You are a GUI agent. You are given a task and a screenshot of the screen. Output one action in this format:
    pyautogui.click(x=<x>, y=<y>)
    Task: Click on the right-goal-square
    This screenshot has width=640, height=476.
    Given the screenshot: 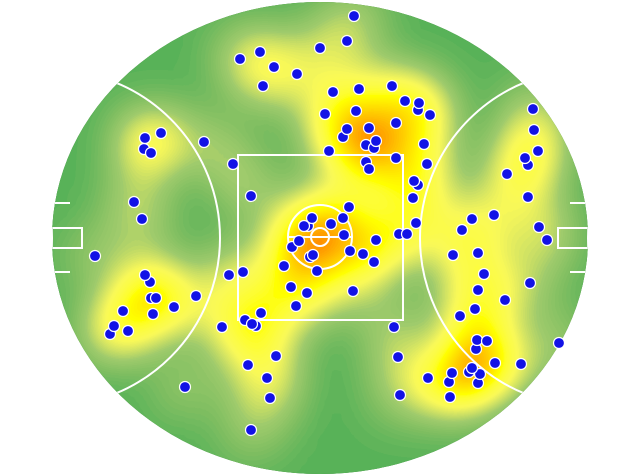 What is the action you would take?
    pyautogui.click(x=572, y=238)
    